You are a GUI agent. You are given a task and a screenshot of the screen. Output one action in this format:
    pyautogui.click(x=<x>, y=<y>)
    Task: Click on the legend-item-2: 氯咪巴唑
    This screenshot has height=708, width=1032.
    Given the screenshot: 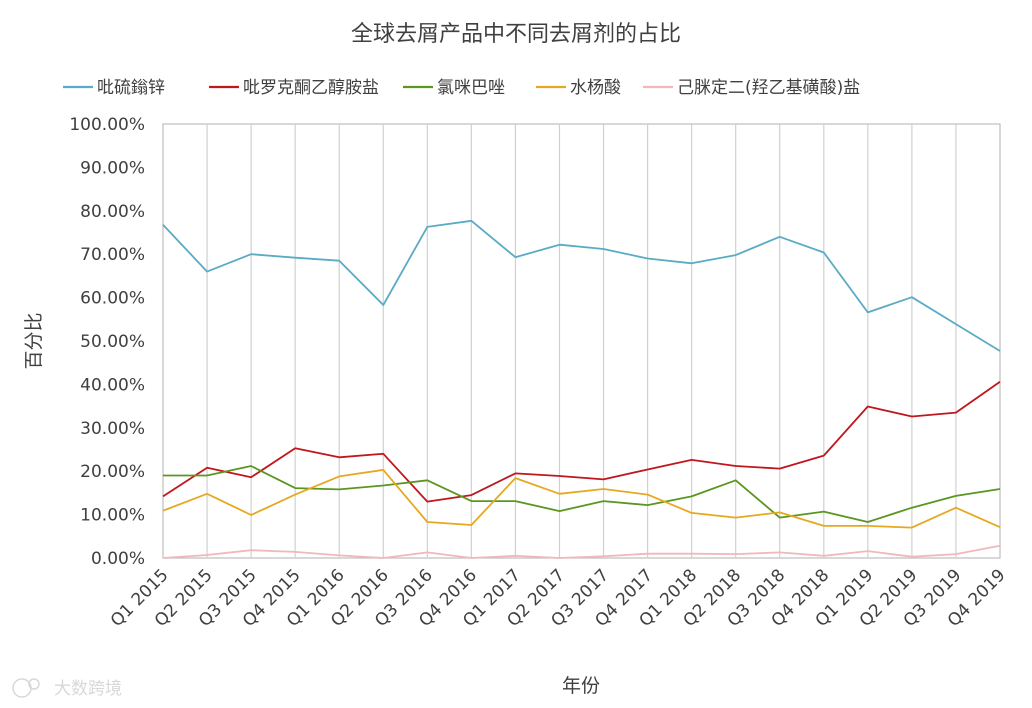 What is the action you would take?
    pyautogui.click(x=454, y=88)
    